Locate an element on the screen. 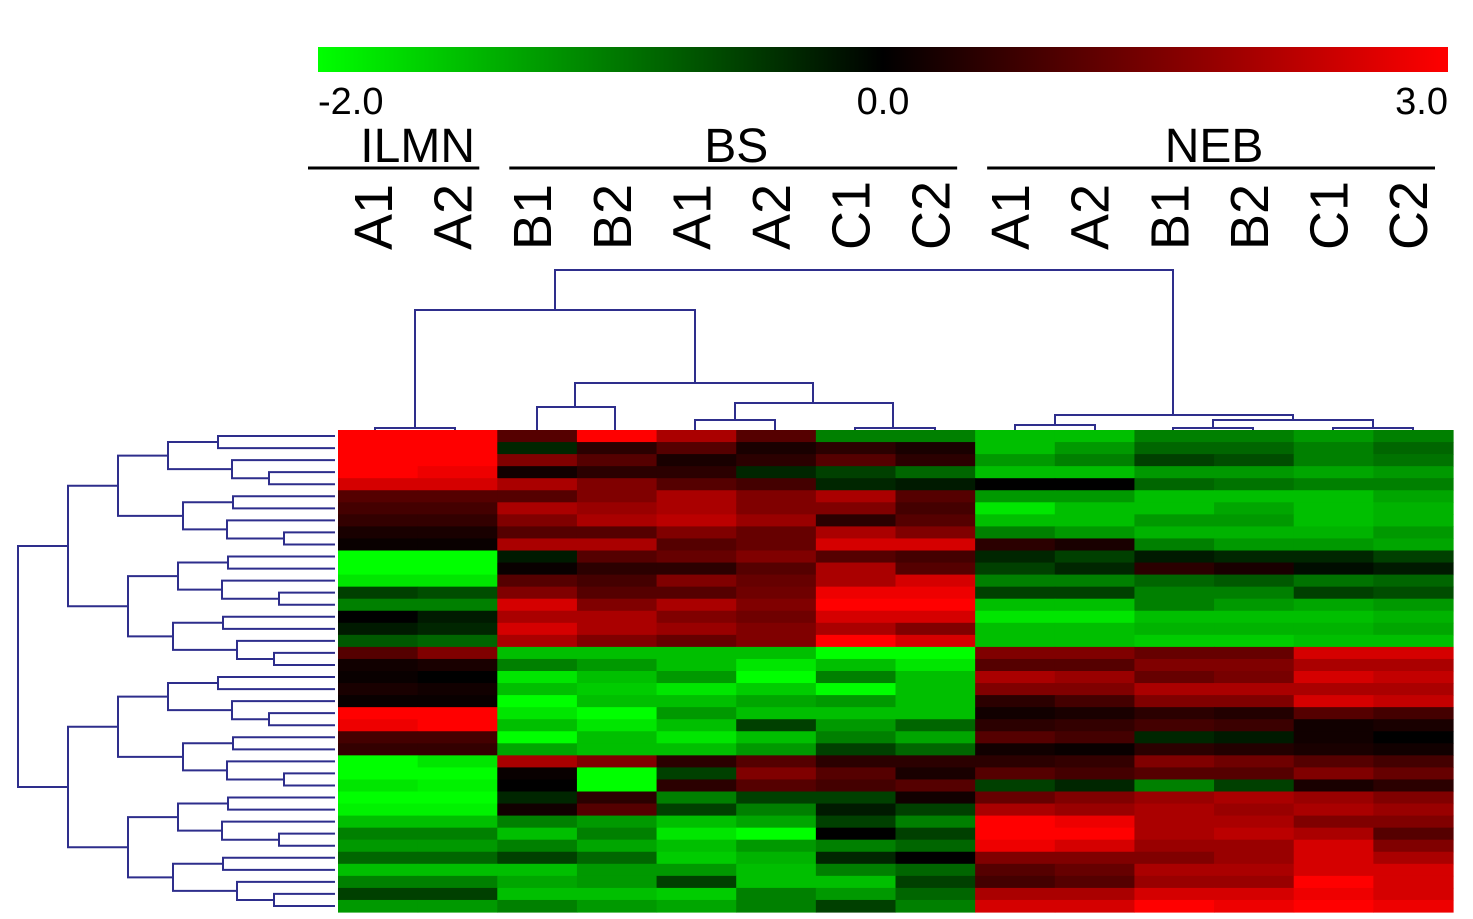 The image size is (1473, 919). group-label: BS is located at coordinates (736, 146).